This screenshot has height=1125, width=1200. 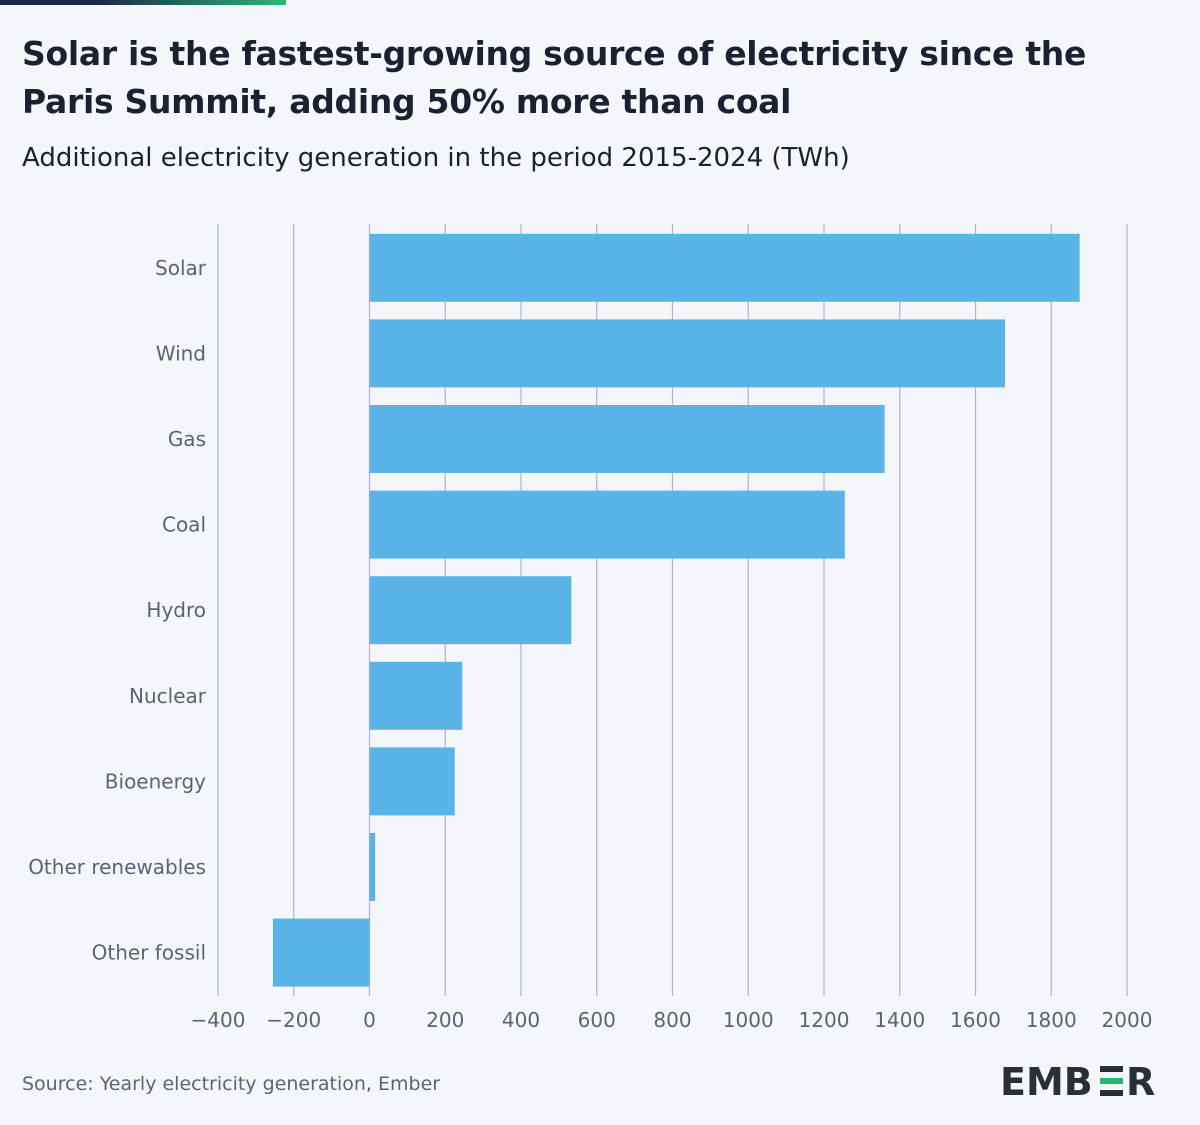 What do you see at coordinates (293, 1020) in the screenshot?
I see `x-tick-label: −200` at bounding box center [293, 1020].